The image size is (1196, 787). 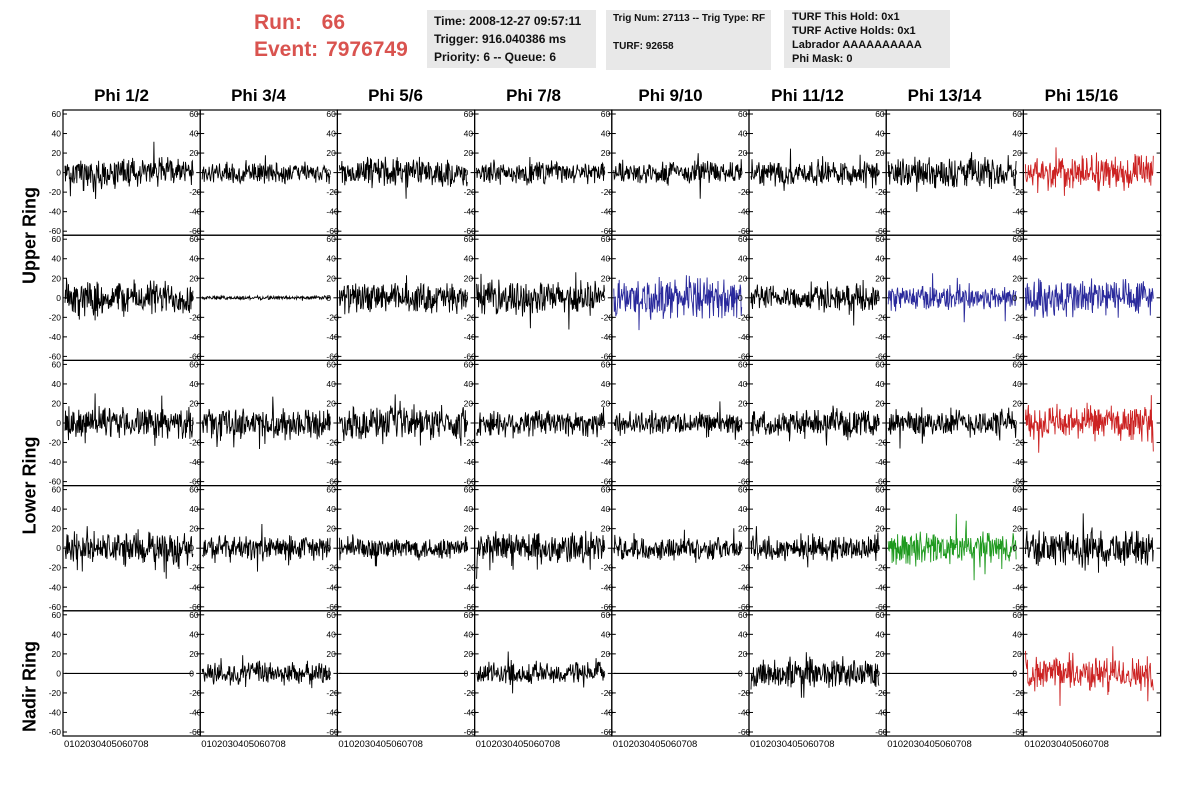 I want to click on turf-text: TURF: 92658, so click(x=643, y=46).